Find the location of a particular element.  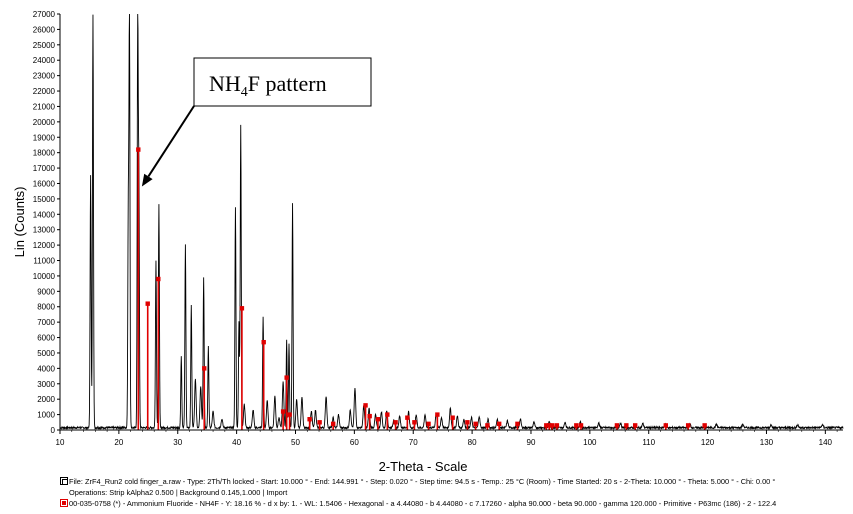

y-tick-label: 4000 is located at coordinates (46, 368).